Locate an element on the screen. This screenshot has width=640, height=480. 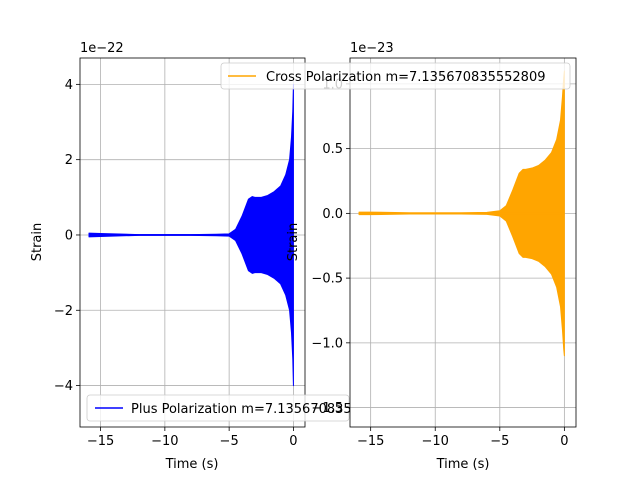
y-tick-label: −0.5 is located at coordinates (327, 279).